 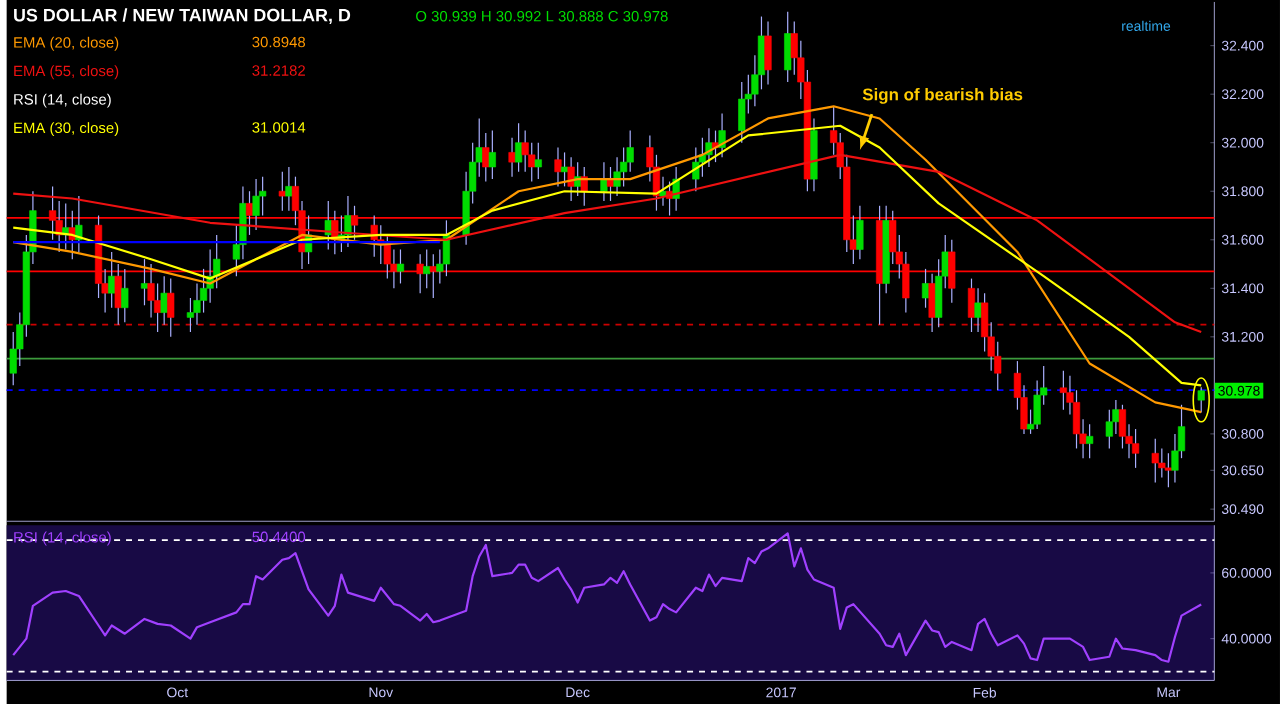 What do you see at coordinates (942, 95) in the screenshot?
I see `annotation: Sign of bearish bias` at bounding box center [942, 95].